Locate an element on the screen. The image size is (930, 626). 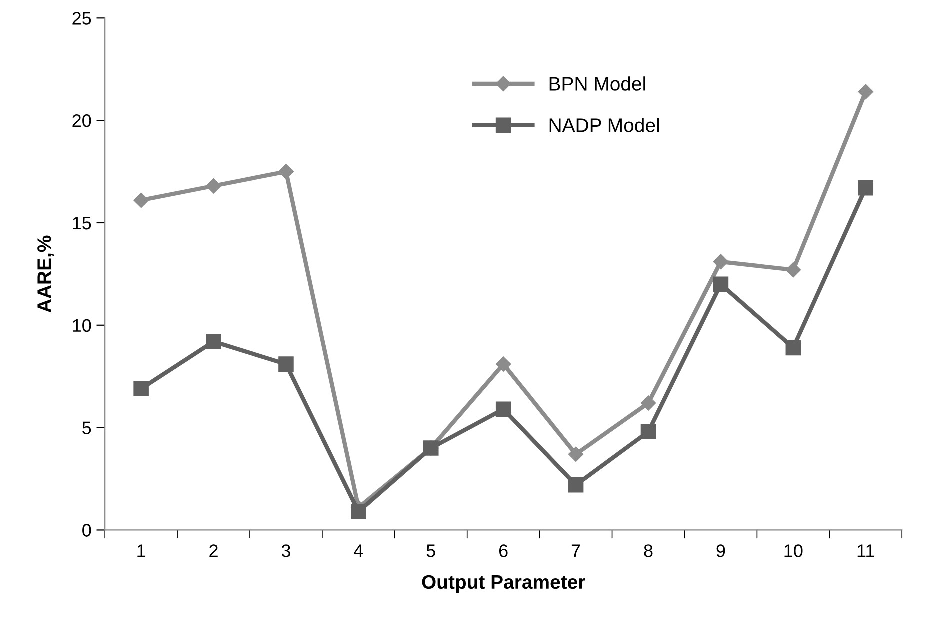
x-tick-label: 11 is located at coordinates (866, 551).